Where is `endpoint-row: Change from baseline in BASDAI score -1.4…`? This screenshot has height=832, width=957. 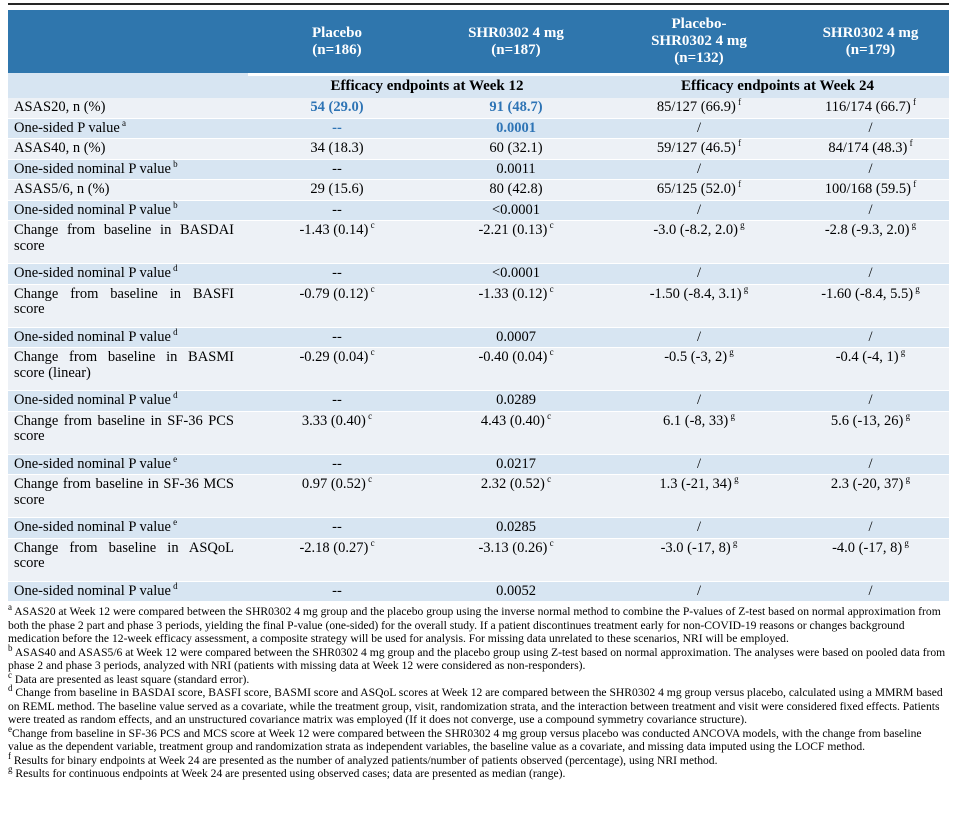
endpoint-row: Change from baseline in BASDAI score -1.4… is located at coordinates (478, 242).